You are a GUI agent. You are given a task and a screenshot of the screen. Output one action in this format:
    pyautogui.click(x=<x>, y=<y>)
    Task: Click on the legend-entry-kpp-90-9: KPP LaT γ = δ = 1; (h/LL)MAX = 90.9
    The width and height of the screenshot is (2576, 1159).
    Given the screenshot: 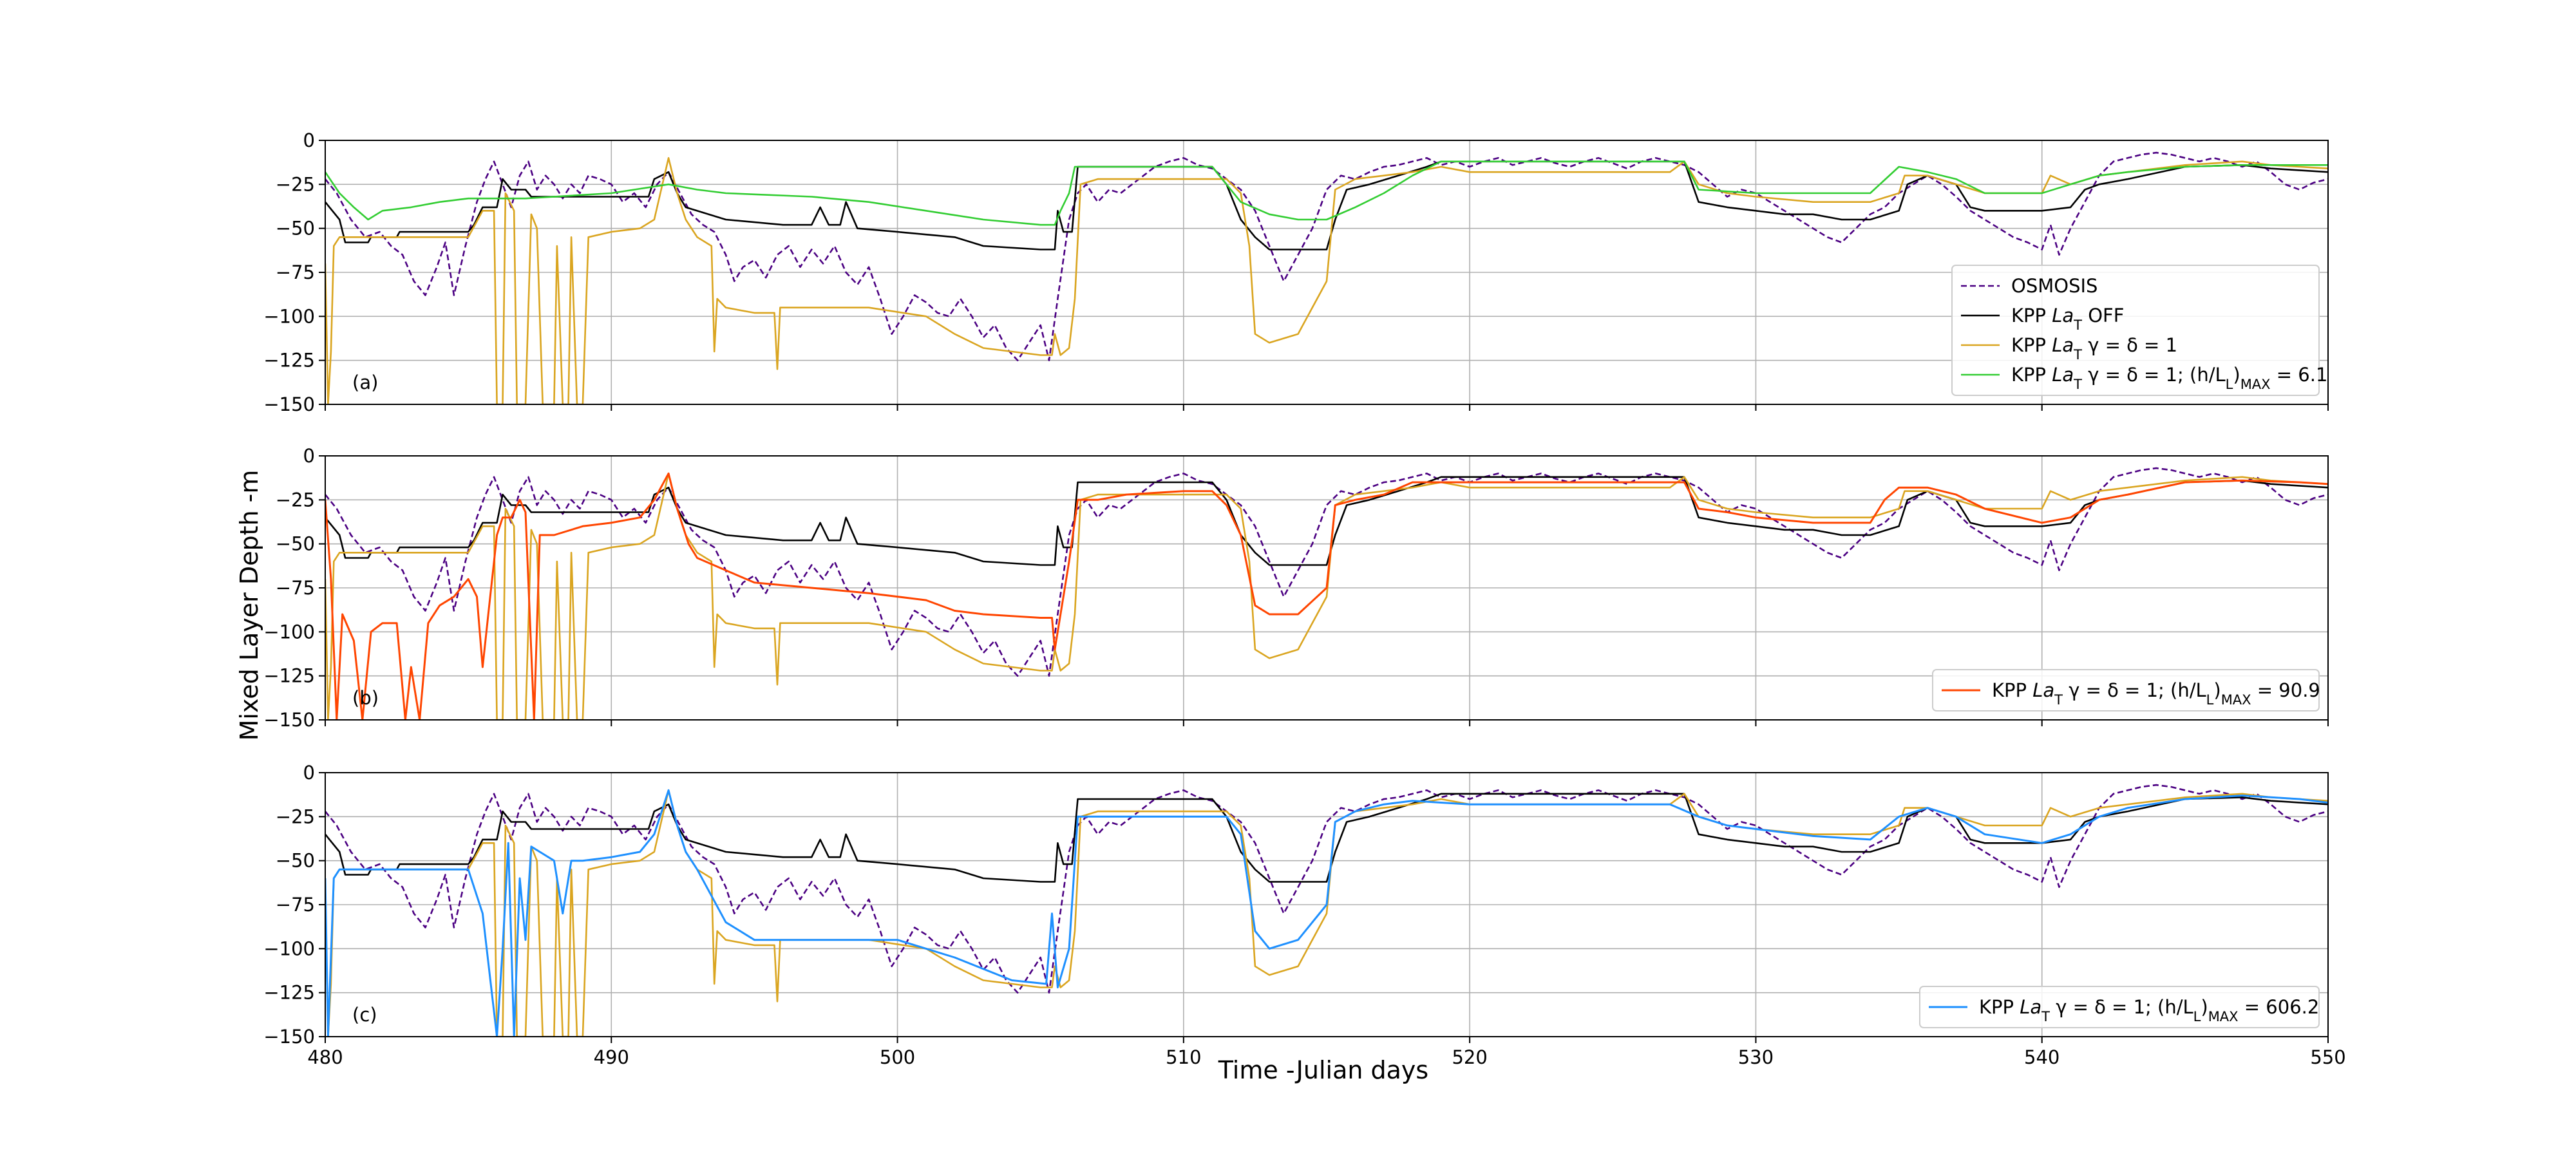 What is the action you would take?
    pyautogui.click(x=2156, y=693)
    